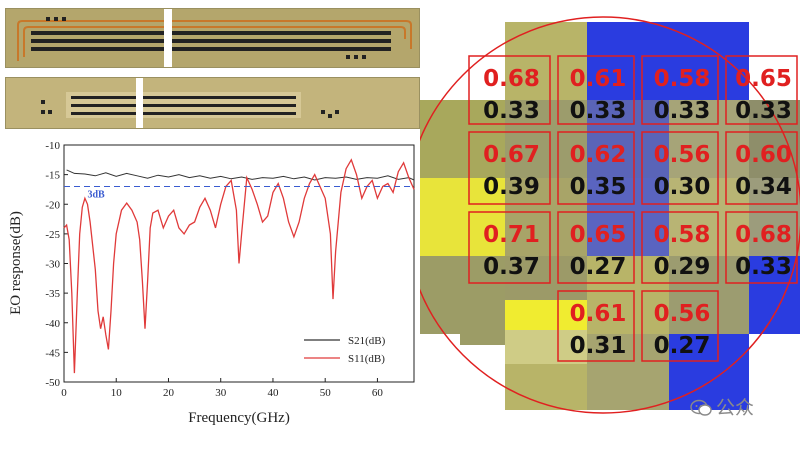 This screenshot has height=450, width=800. I want to click on photo-background, so click(212, 38).